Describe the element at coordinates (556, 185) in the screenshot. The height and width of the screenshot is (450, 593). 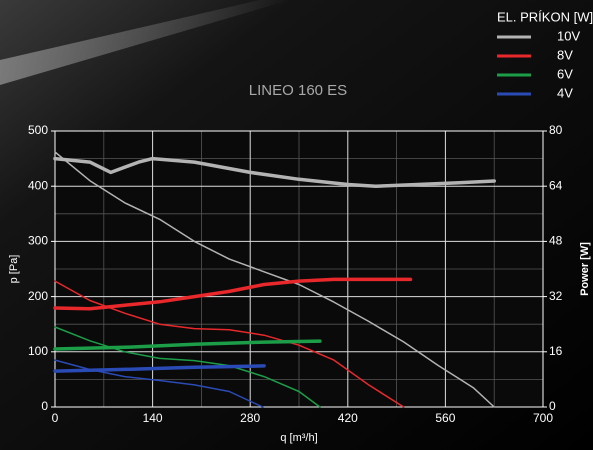
I see `y2-tick-label: 64` at that location.